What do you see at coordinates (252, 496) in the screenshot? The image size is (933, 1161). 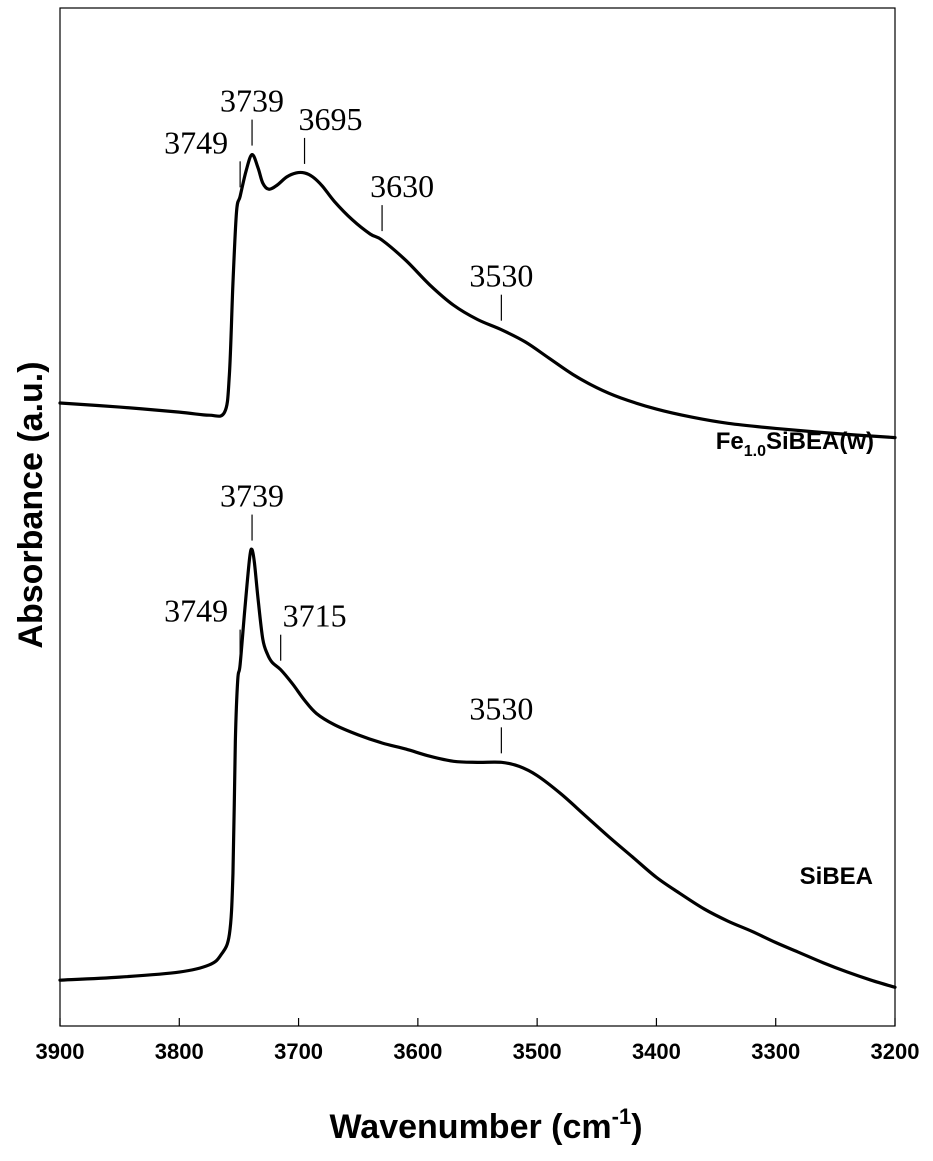 I see `peak-label-1-3739: 3739` at bounding box center [252, 496].